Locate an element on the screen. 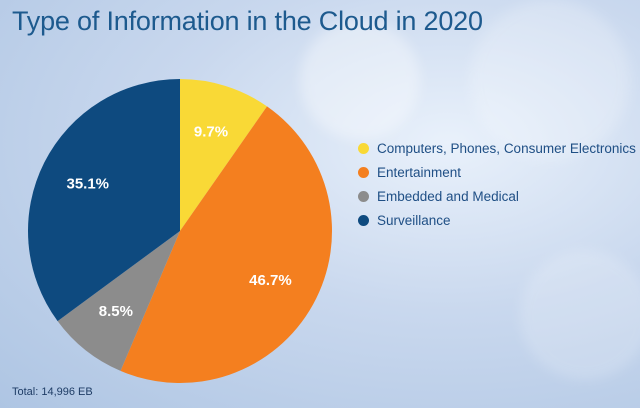 This screenshot has width=640, height=408. legend-label: Surveillance is located at coordinates (414, 220).